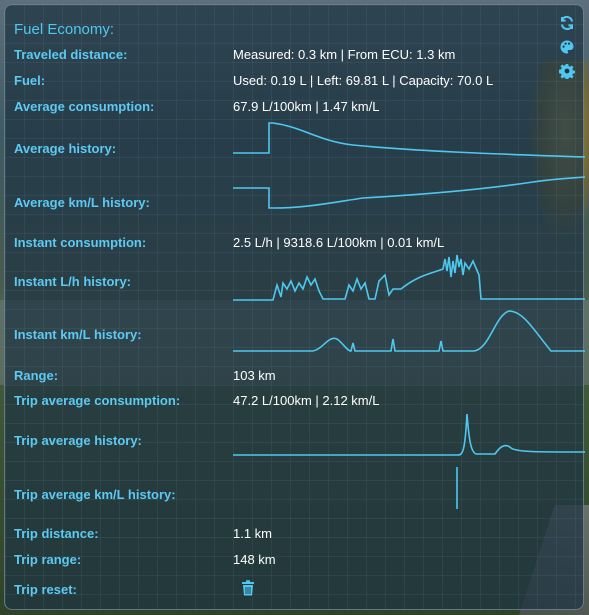 This screenshot has width=589, height=615. Describe the element at coordinates (78, 334) in the screenshot. I see `instant-kml-history-label: Instant km/L history:` at that location.